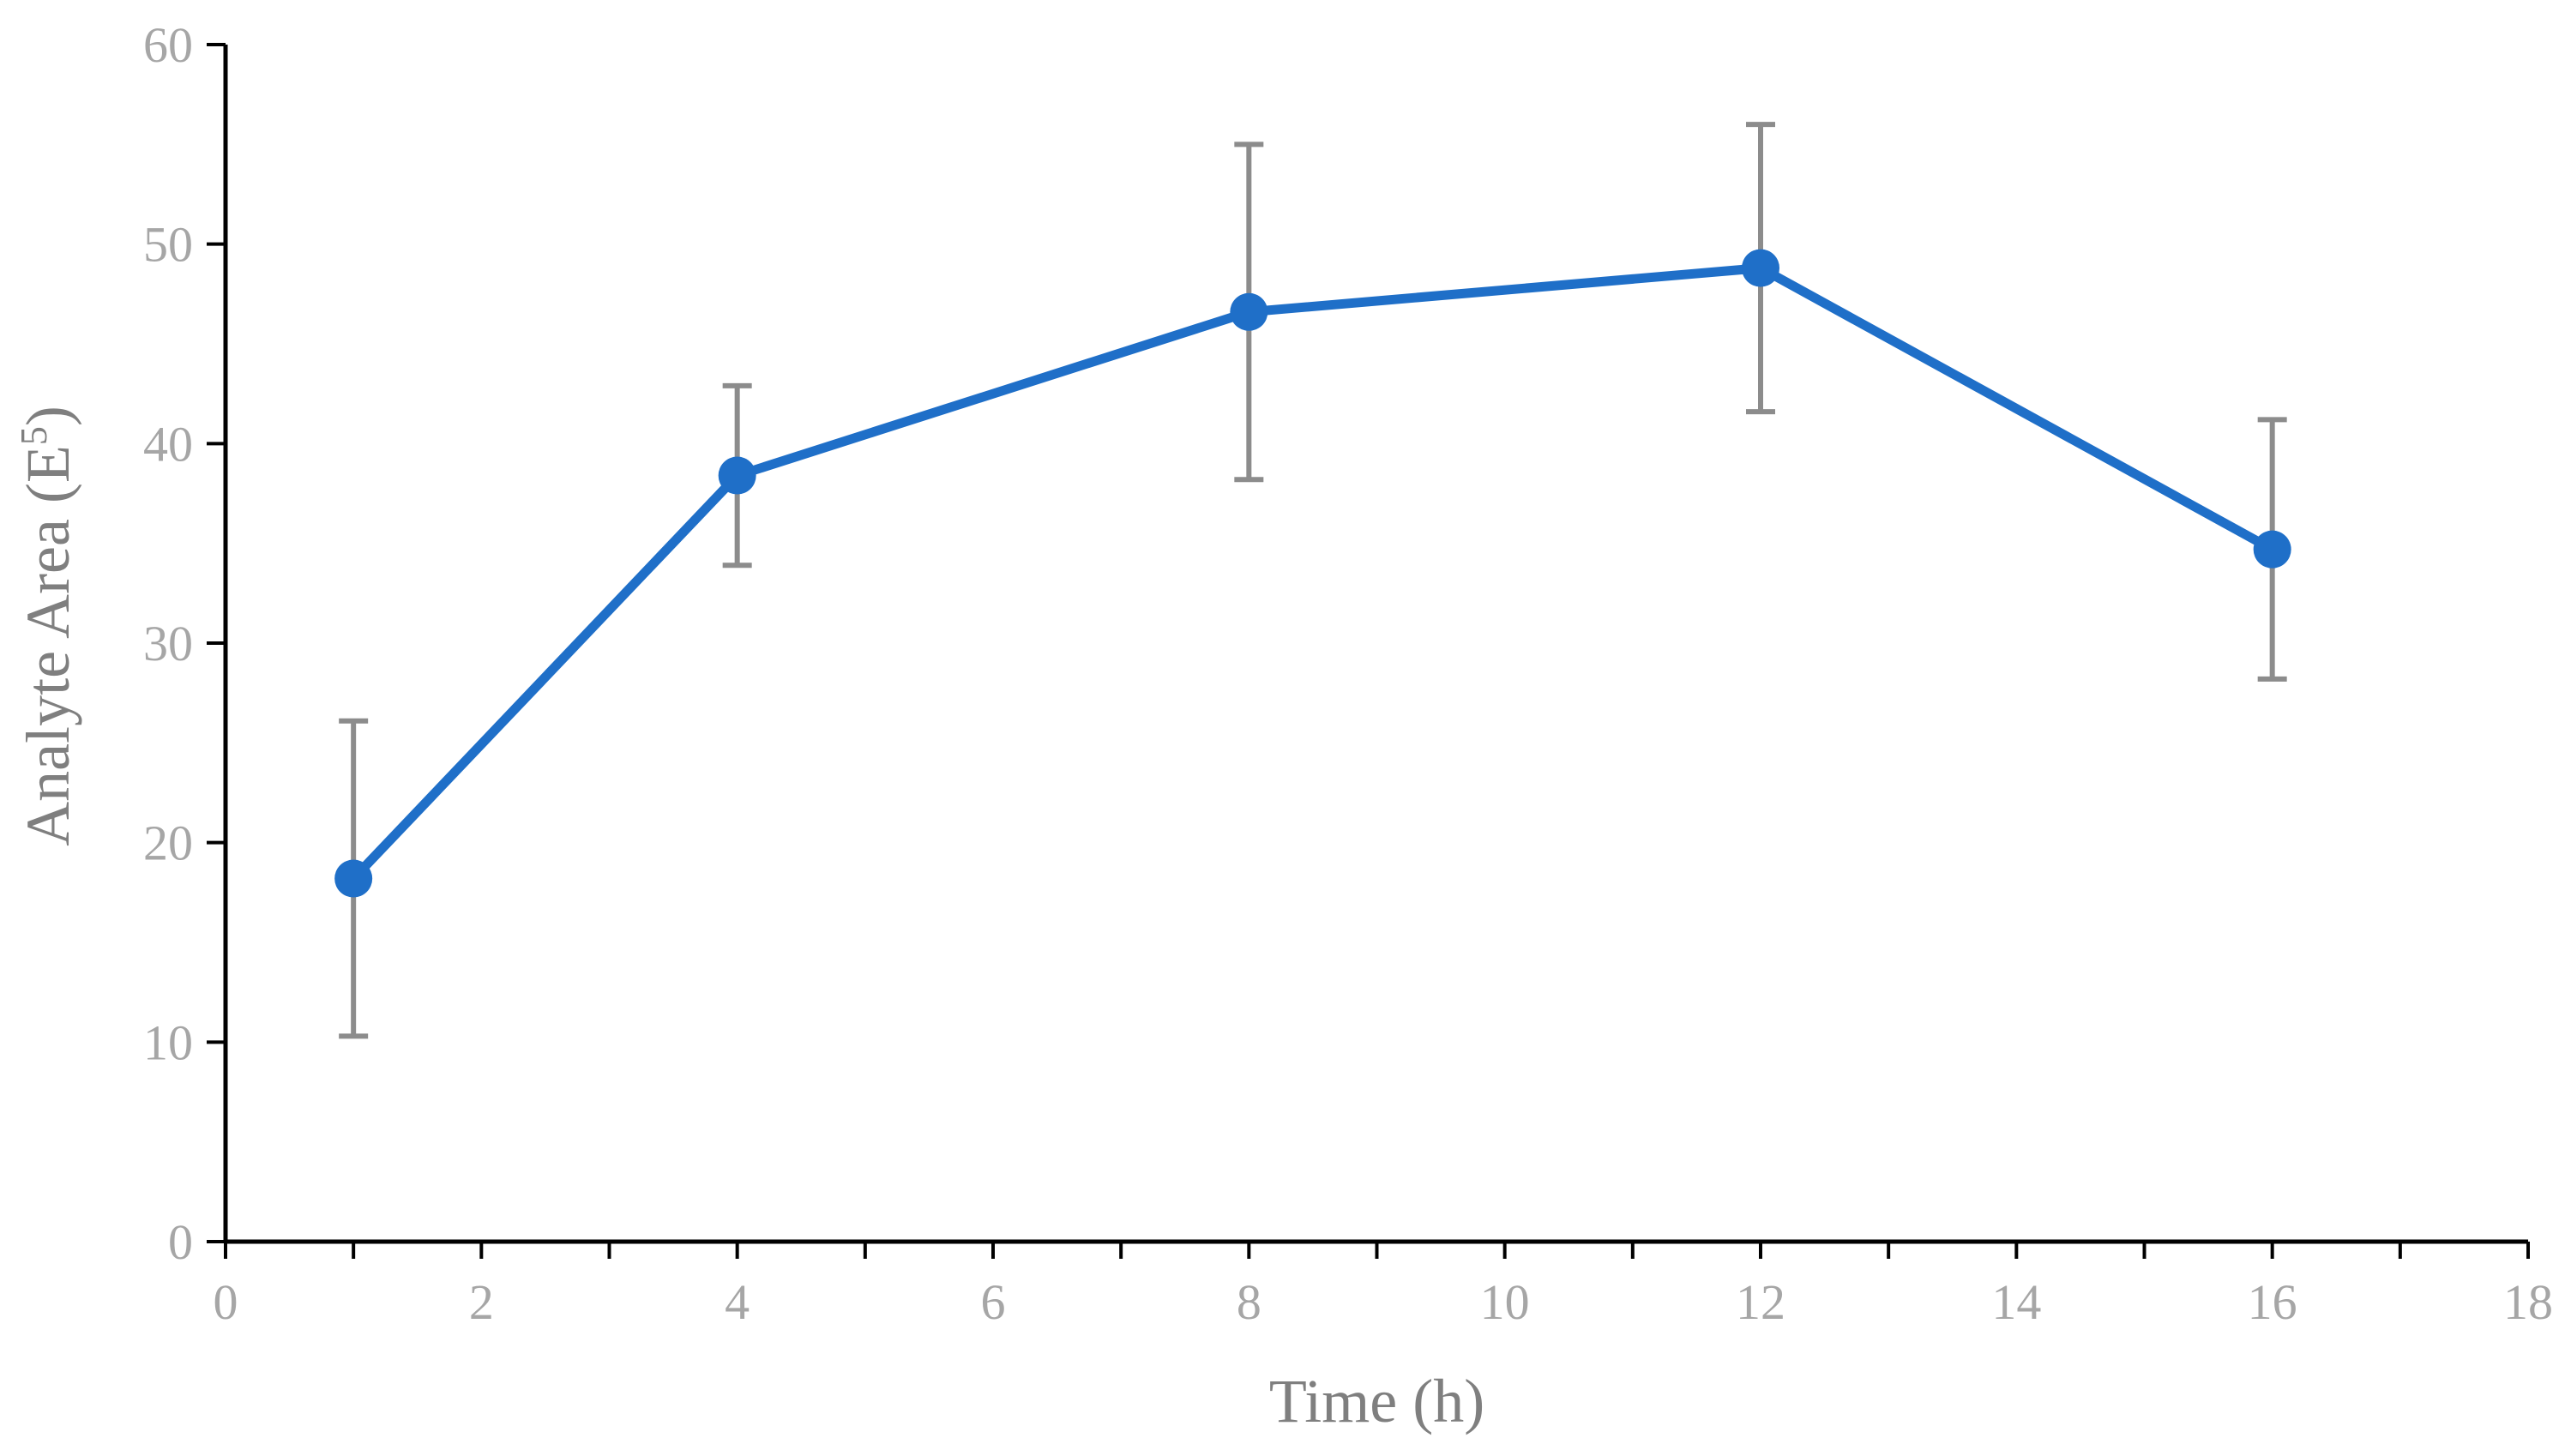 The width and height of the screenshot is (2571, 1456). I want to click on y-axis-title-close: ), so click(48, 416).